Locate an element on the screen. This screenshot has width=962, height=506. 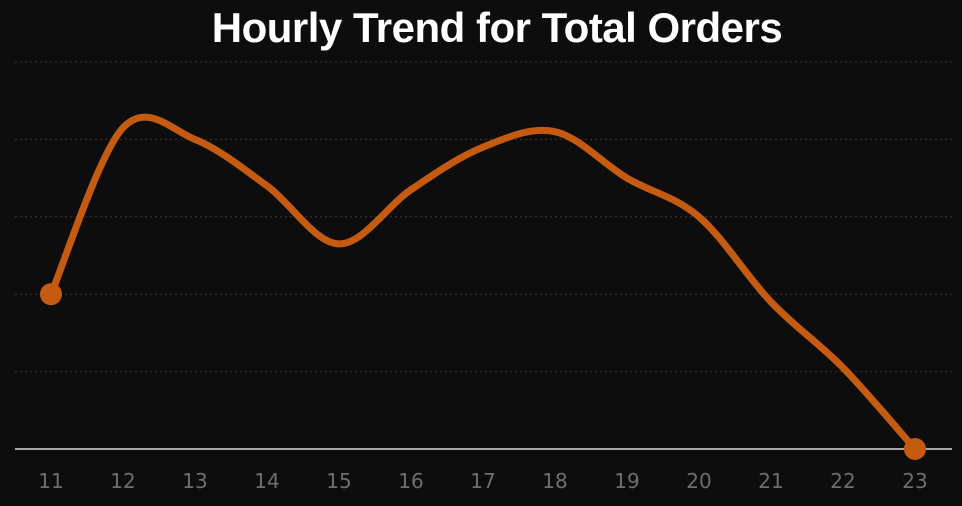
x-tick-label: 21 is located at coordinates (770, 481).